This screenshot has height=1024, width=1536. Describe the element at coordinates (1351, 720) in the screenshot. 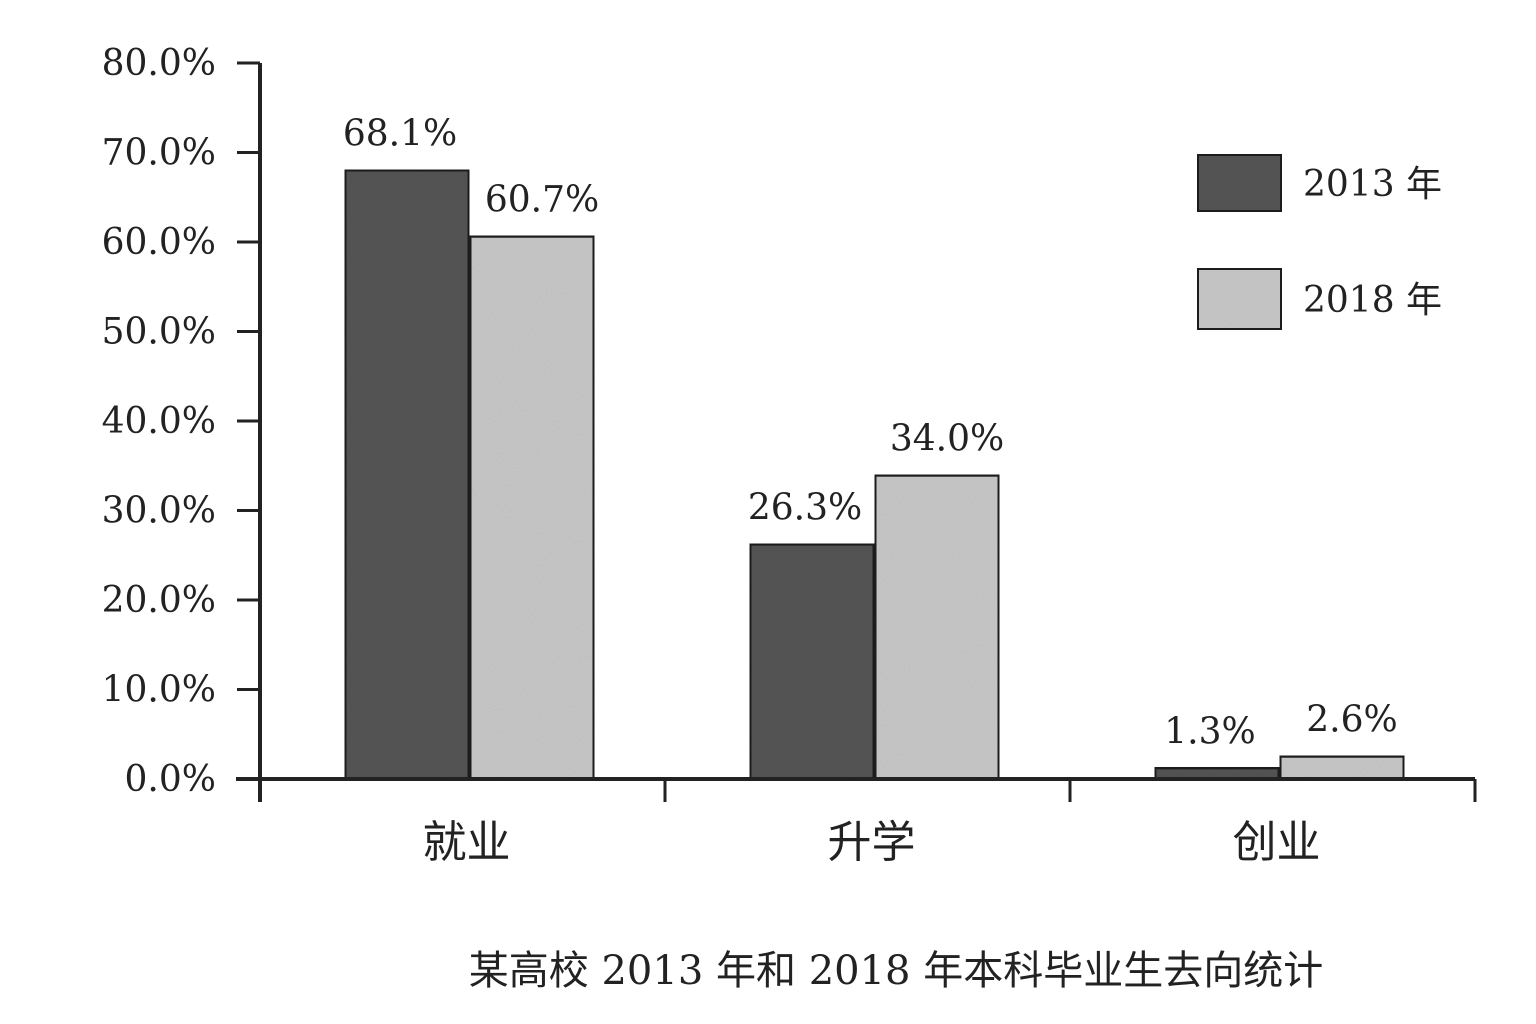

I see `data-label: 2.6%` at that location.